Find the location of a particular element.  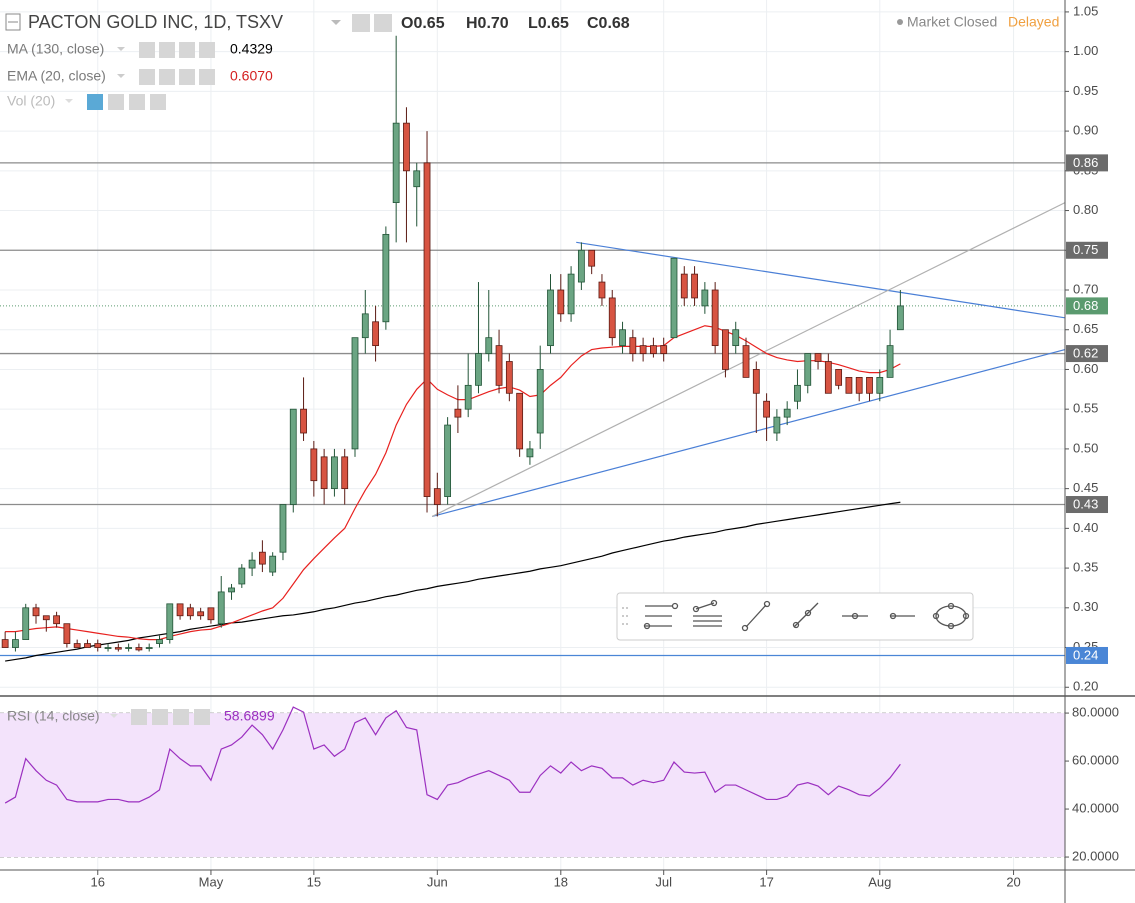

y-tick-label: 0.60 is located at coordinates (1085, 368).